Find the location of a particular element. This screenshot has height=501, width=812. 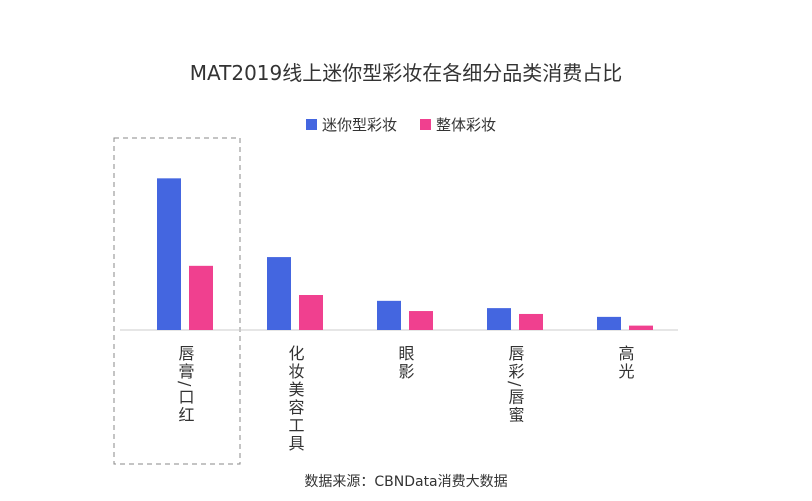

x-tick-label: 唇彩/唇蜜 is located at coordinates (515, 384).